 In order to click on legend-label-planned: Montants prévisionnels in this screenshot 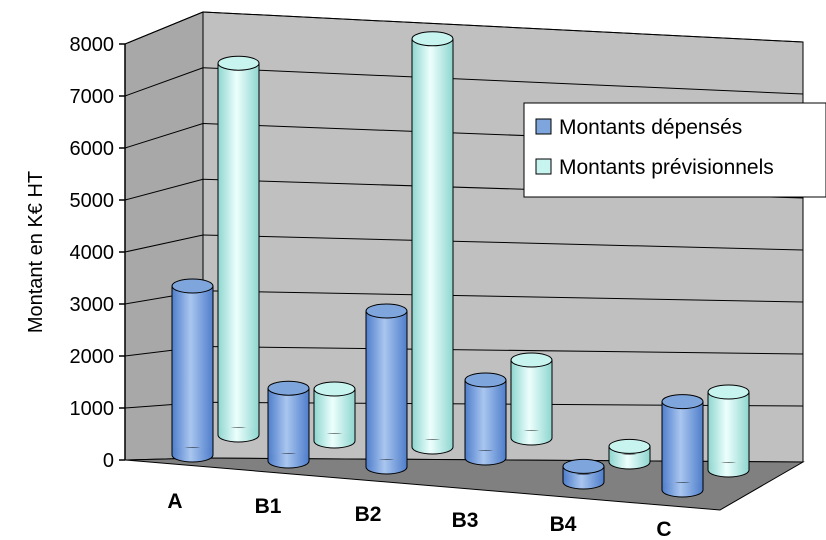, I will do `click(666, 167)`.